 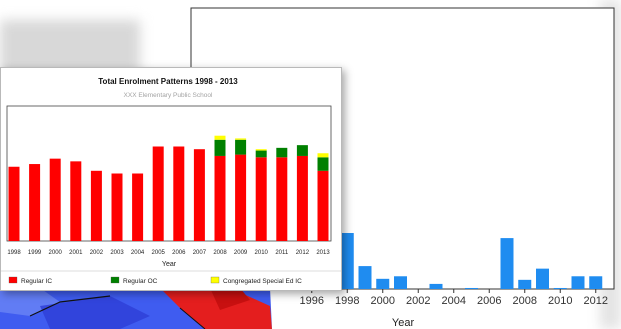 What do you see at coordinates (168, 81) in the screenshot?
I see `front-chart-title: Total Enrolment Patterns 1998 - 2013` at bounding box center [168, 81].